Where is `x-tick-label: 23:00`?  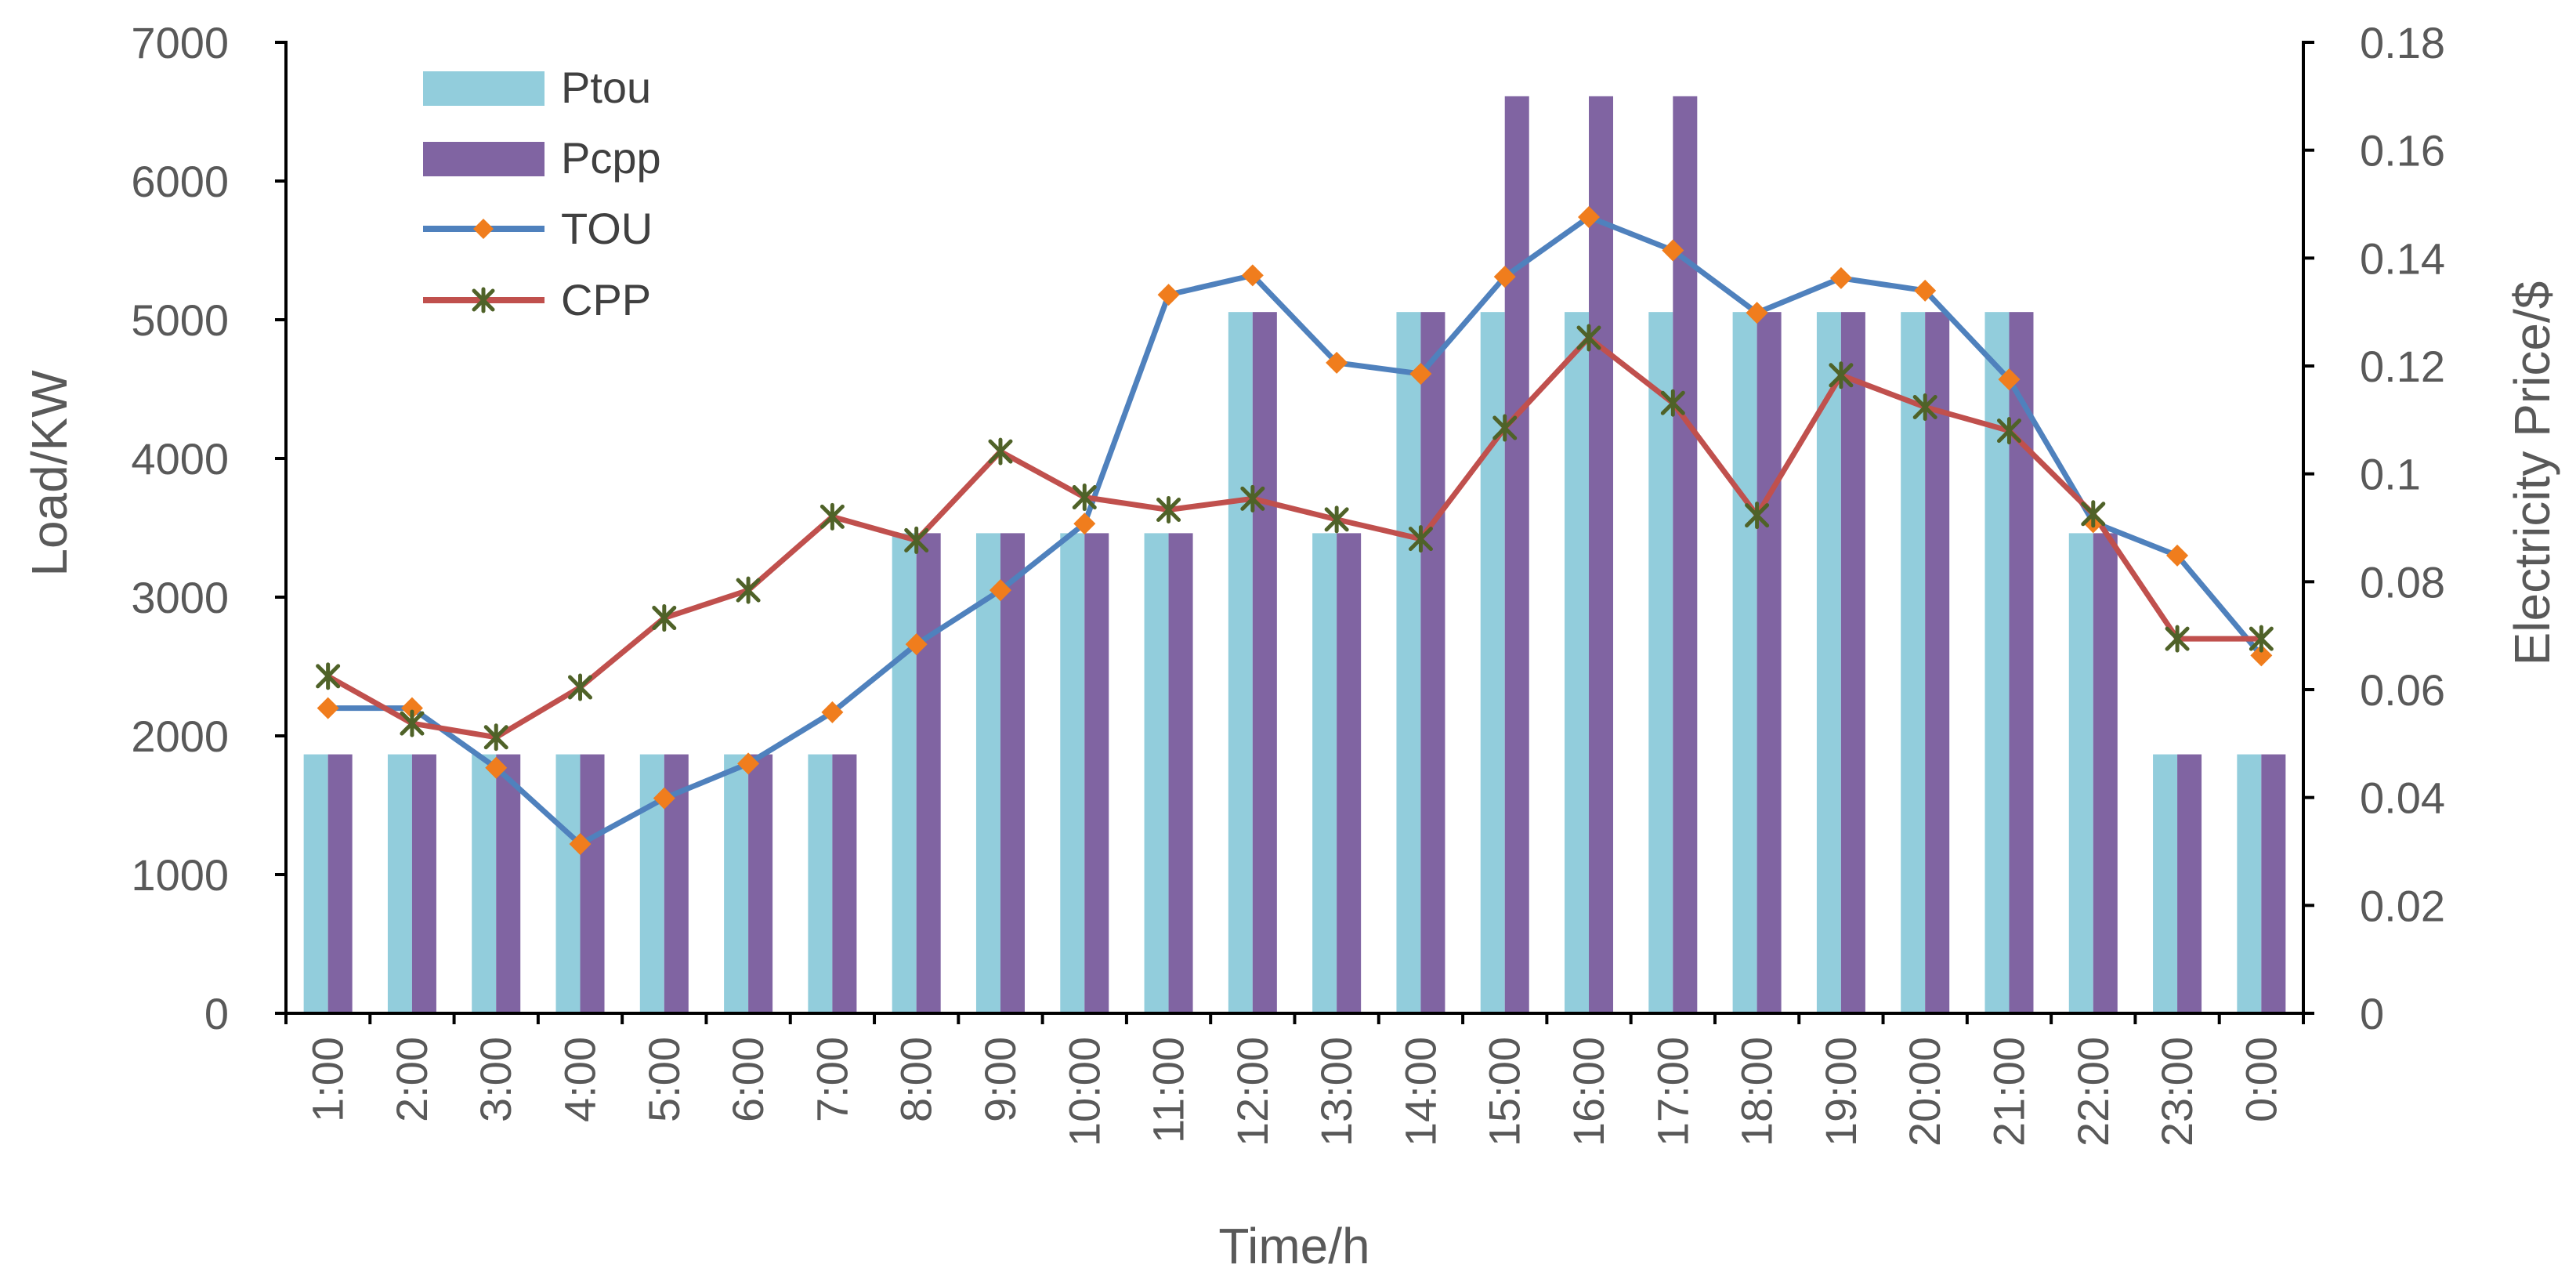
x-tick-label: 23:00 is located at coordinates (2177, 1092).